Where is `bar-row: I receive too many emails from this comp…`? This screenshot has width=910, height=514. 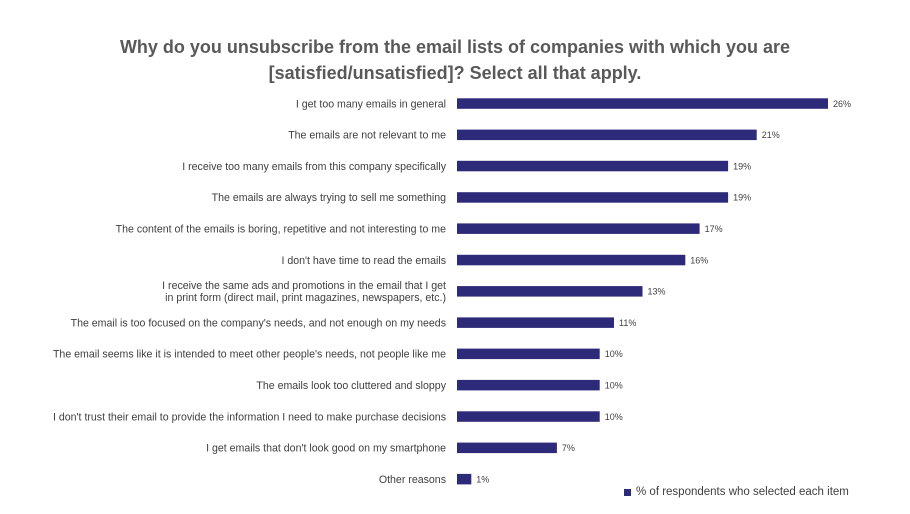
bar-row: I receive too many emails from this comp… is located at coordinates (466, 166).